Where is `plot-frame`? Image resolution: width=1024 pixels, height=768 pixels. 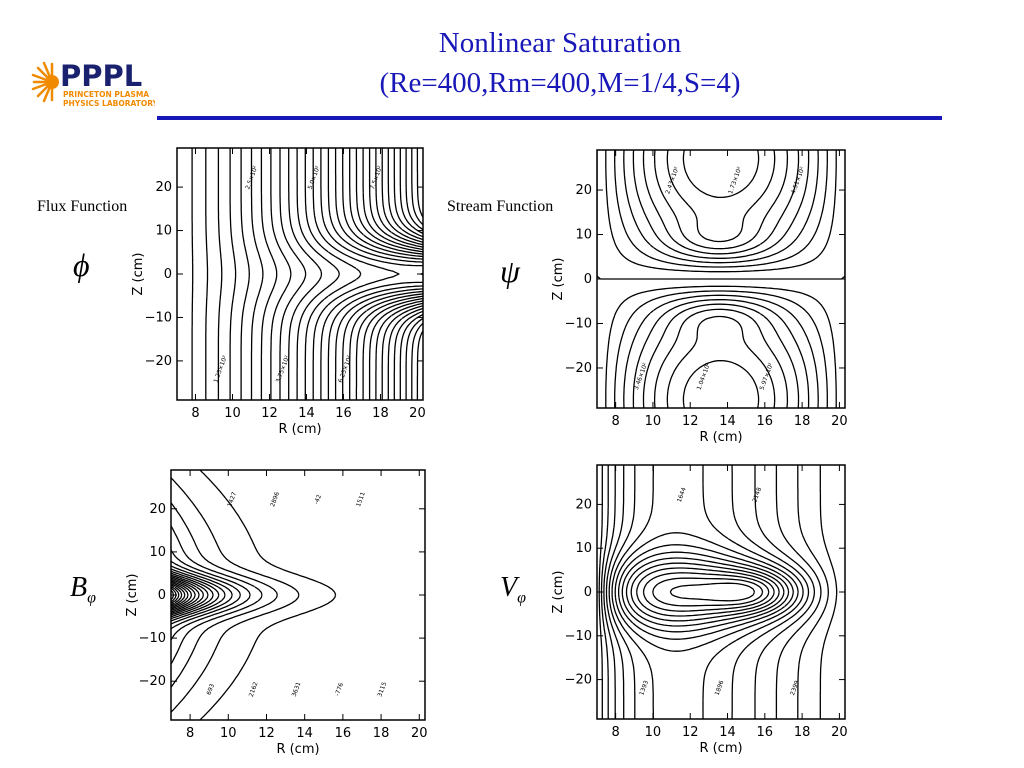 plot-frame is located at coordinates (300, 274).